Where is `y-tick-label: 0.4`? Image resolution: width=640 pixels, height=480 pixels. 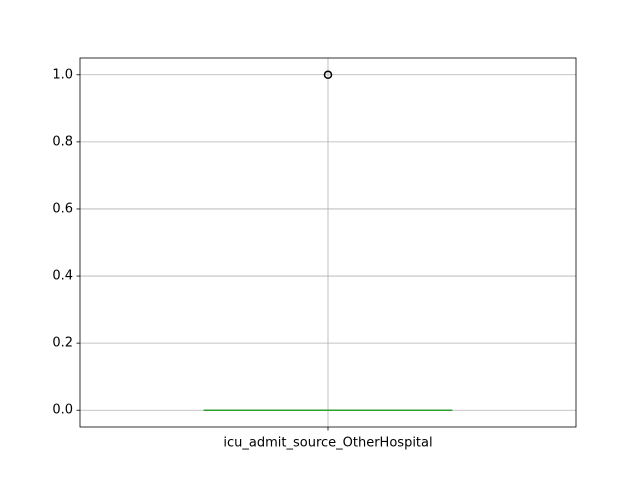 y-tick-label: 0.4 is located at coordinates (62, 276).